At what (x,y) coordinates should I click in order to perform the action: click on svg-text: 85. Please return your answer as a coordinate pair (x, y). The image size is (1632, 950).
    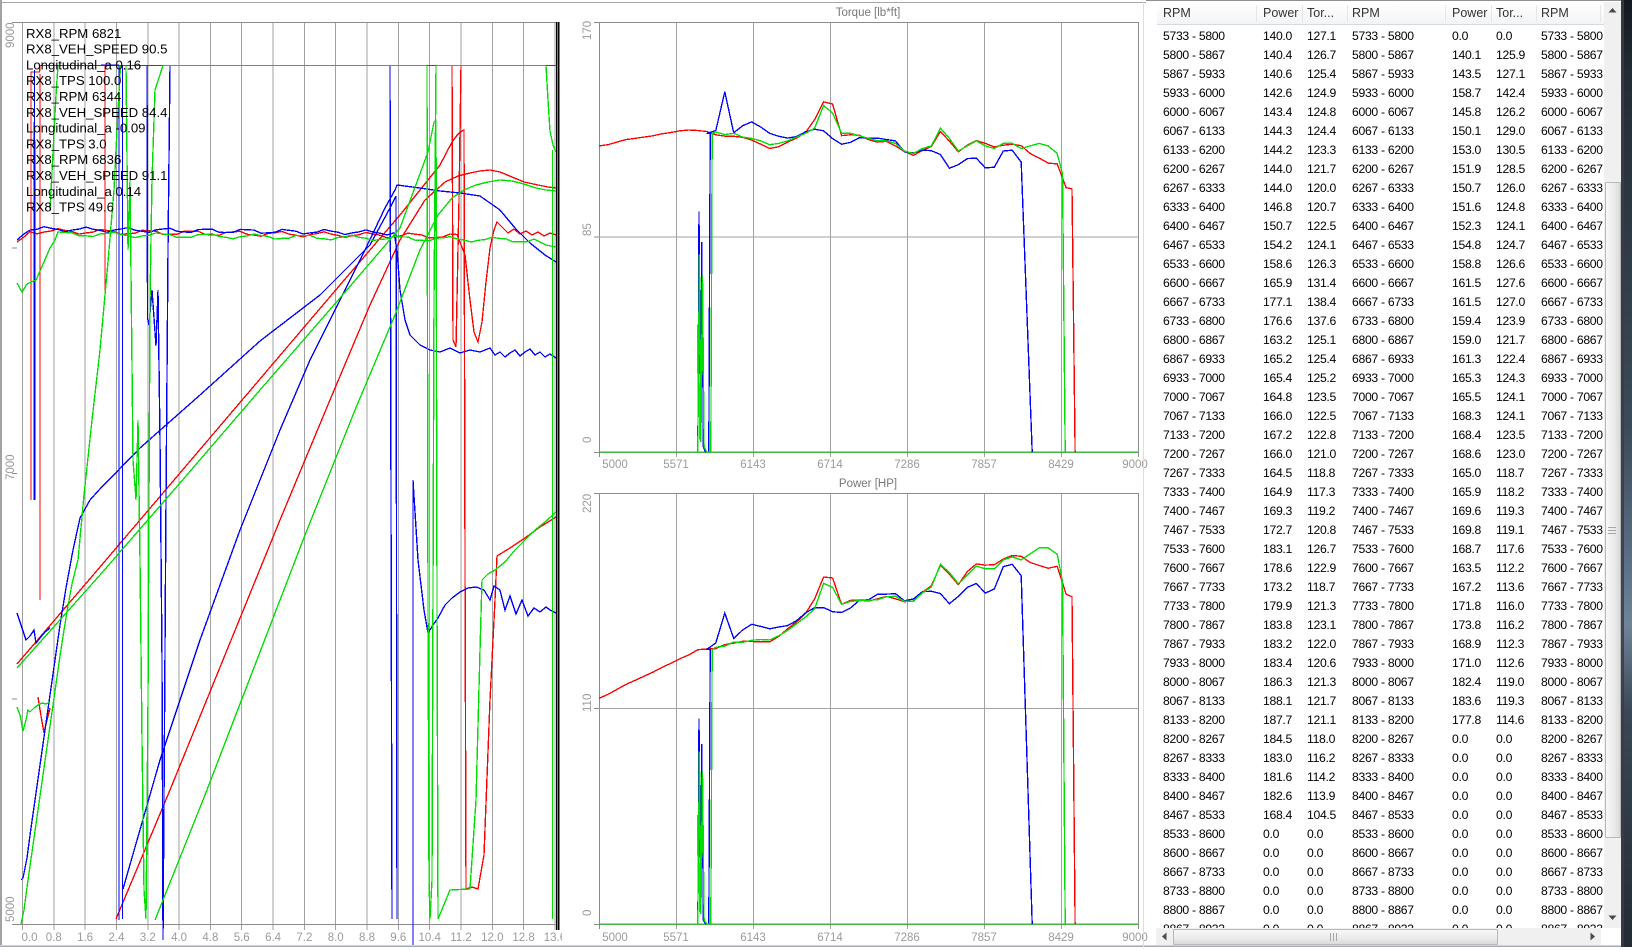
    Looking at the image, I should click on (588, 229).